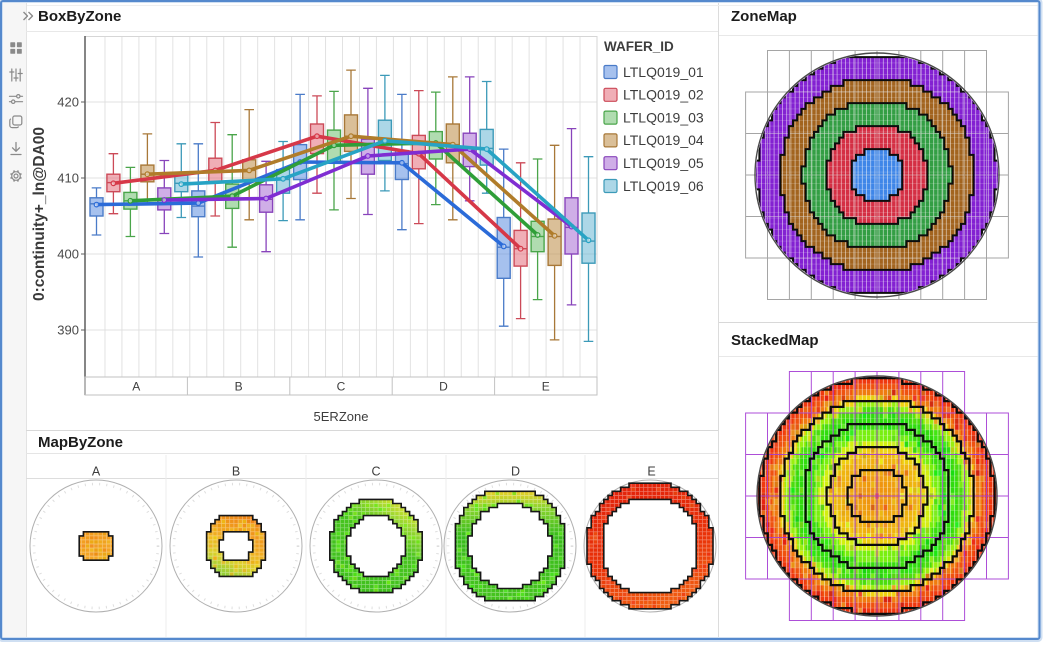  Describe the element at coordinates (764, 16) in the screenshot. I see `svg-text: ZoneMap` at that location.